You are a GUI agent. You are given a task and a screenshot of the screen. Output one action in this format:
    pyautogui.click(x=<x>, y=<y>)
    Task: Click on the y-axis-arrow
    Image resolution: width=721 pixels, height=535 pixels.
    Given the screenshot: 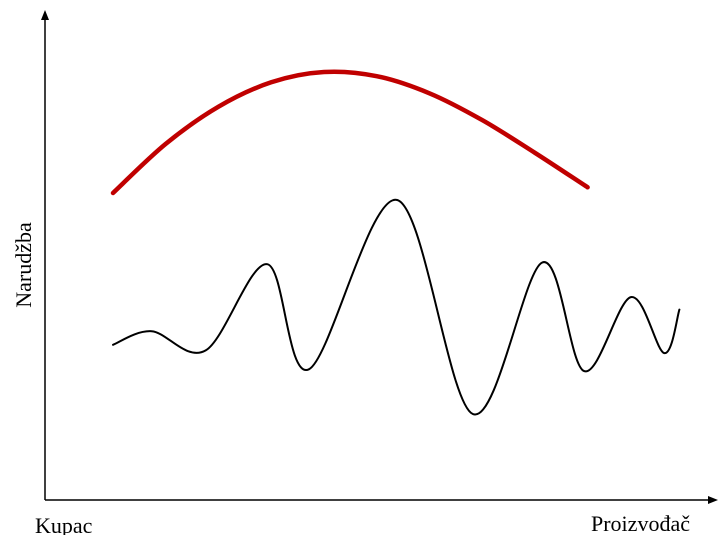 What is the action you would take?
    pyautogui.click(x=45, y=15)
    